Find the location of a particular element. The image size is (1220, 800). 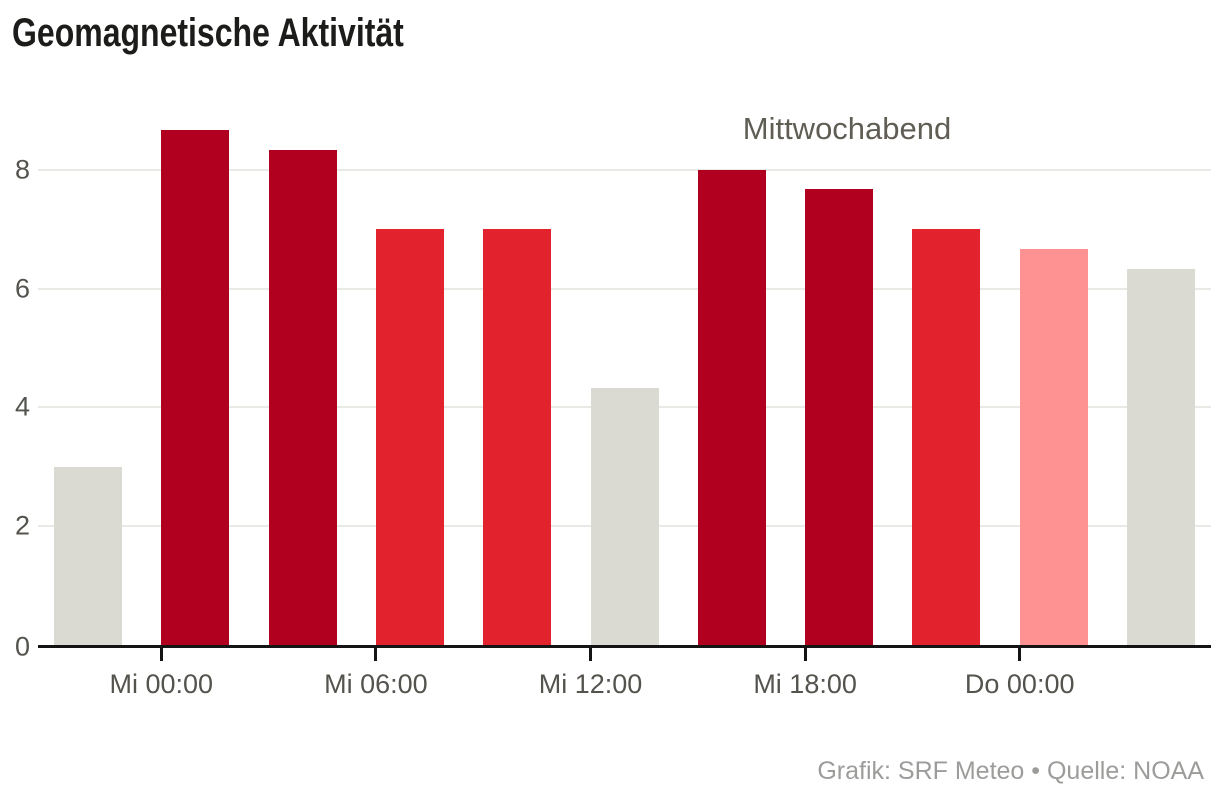

x-axis-label-2: Mi 12:00 is located at coordinates (590, 684).